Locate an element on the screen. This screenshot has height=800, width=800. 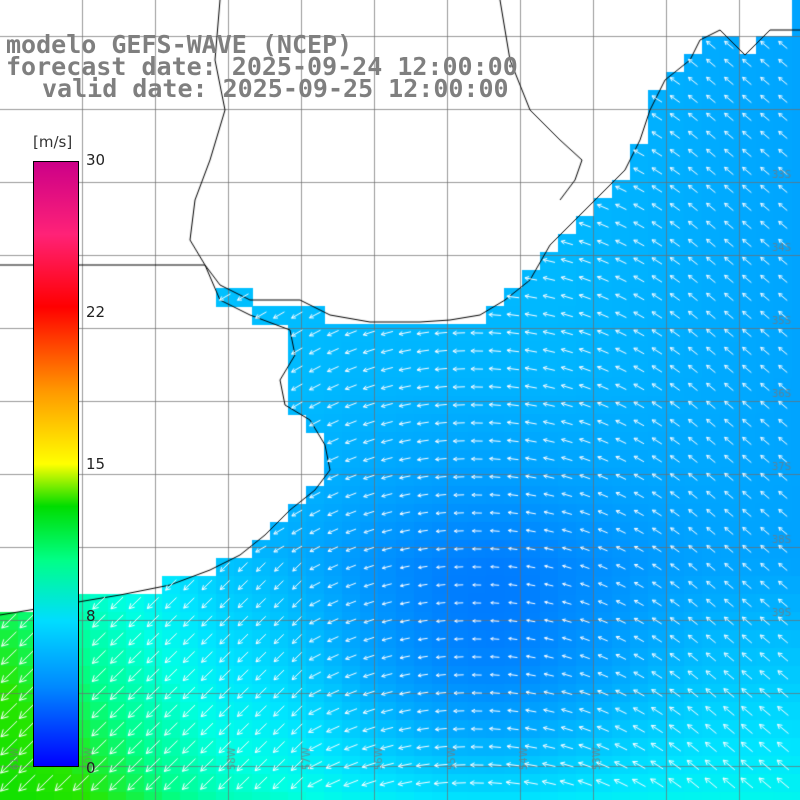
colorbar-tick-0: 0 is located at coordinates (91, 768).